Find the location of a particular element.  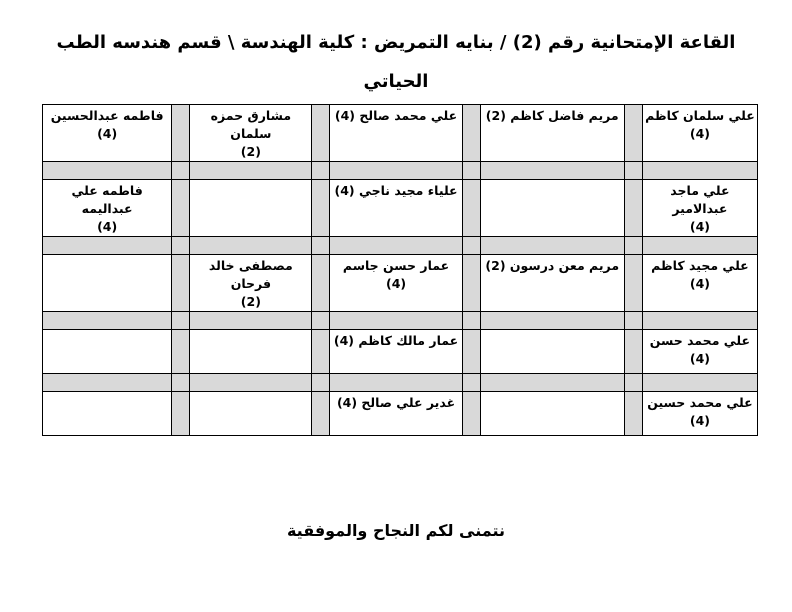

seat-cell: علي سلمان كاظم (4) is located at coordinates (700, 133).